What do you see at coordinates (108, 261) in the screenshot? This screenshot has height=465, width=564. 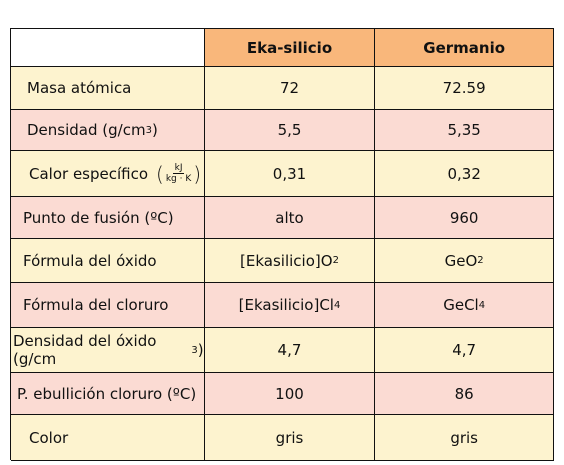 I see `row-label: Fórmula del óxido` at bounding box center [108, 261].